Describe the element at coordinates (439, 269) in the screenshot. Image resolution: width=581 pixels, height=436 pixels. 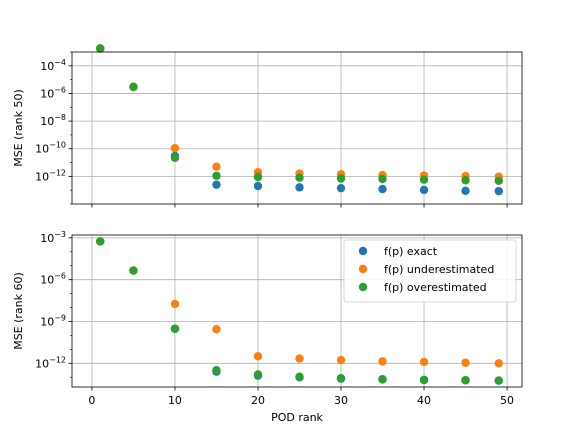
I see `legend-label: f(p) underestimated` at that location.